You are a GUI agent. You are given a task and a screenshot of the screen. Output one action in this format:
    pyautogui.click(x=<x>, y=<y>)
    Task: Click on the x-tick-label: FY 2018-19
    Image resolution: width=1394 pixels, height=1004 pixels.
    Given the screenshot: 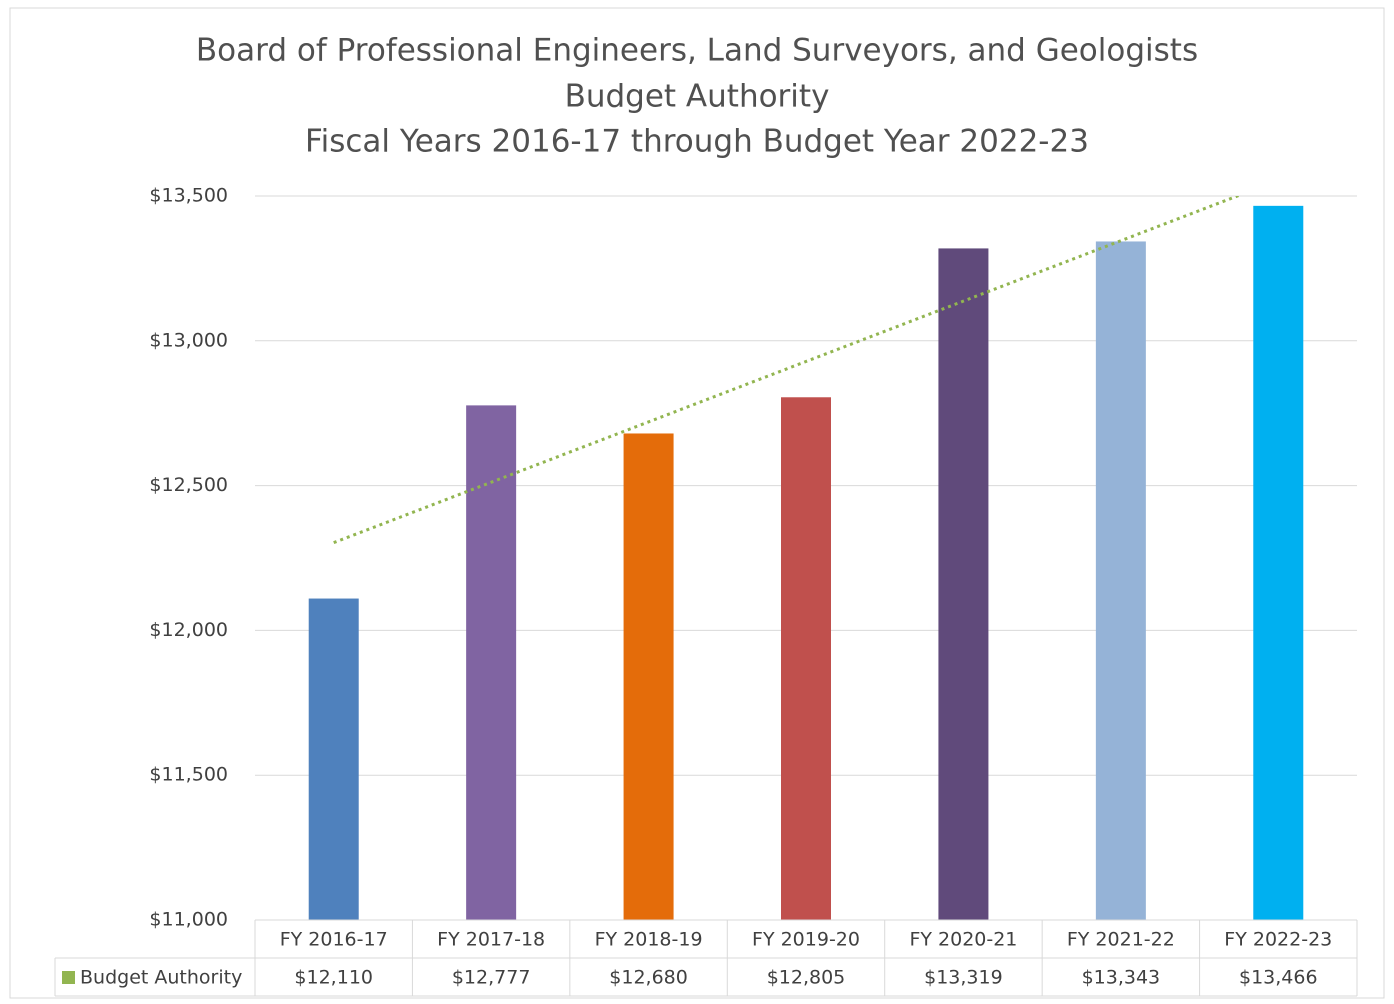 What is the action you would take?
    pyautogui.click(x=649, y=940)
    